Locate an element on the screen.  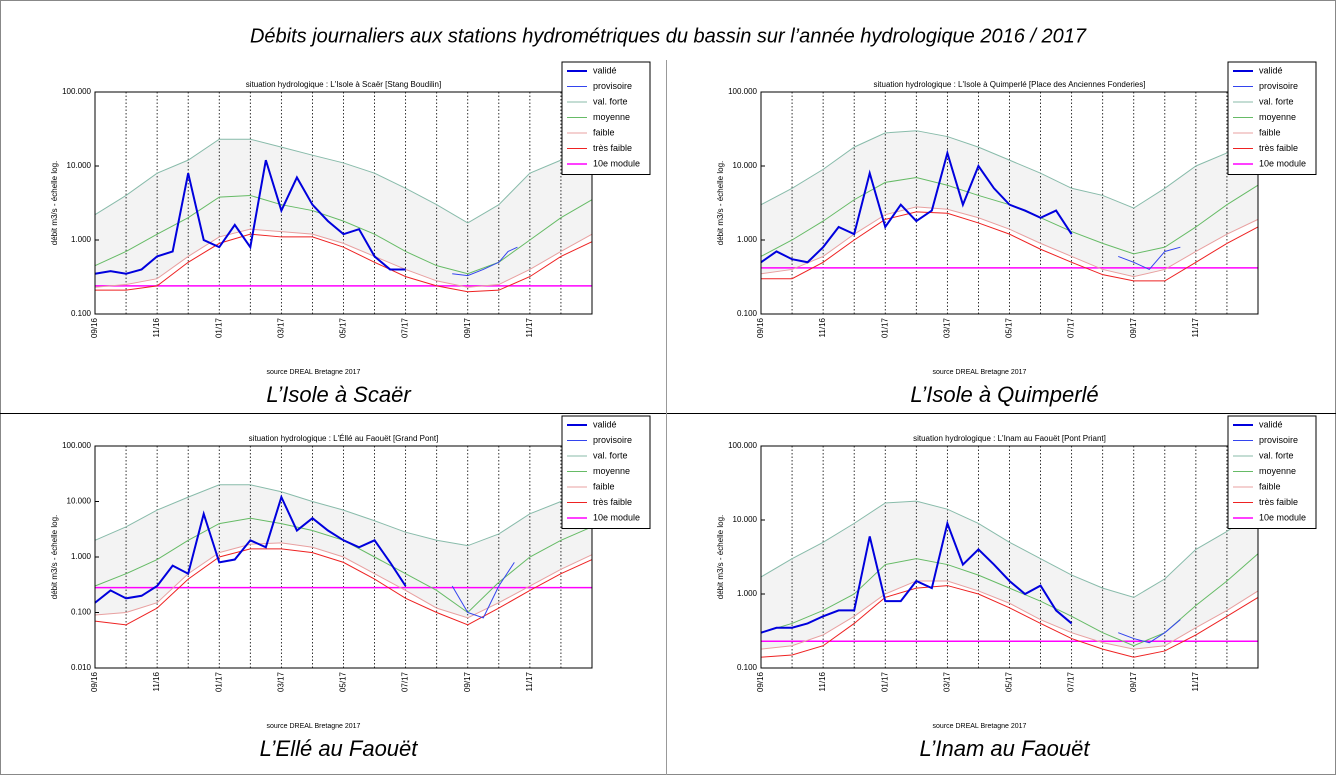
caption: L’Isole à Scaër is located at coordinates (339, 394).